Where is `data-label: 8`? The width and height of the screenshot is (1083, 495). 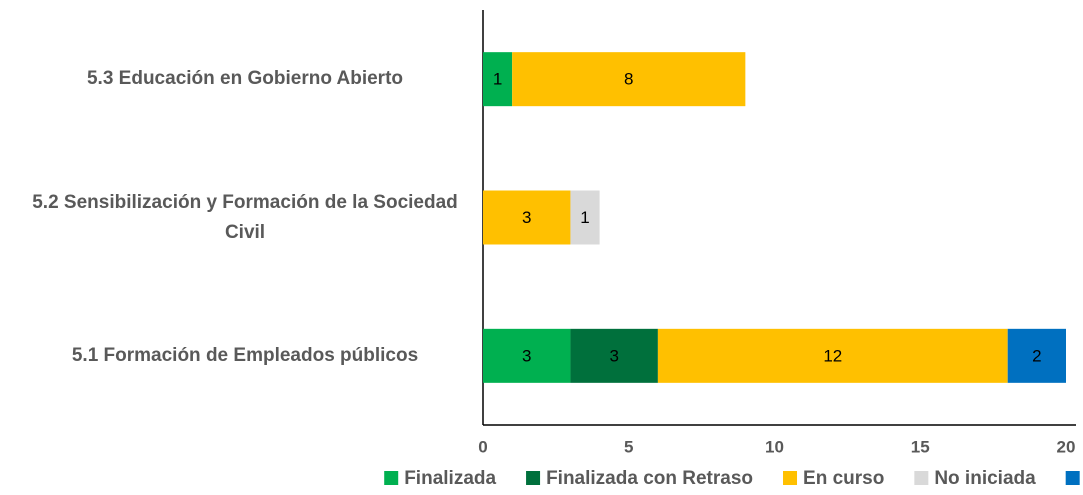
data-label: 8 is located at coordinates (628, 79).